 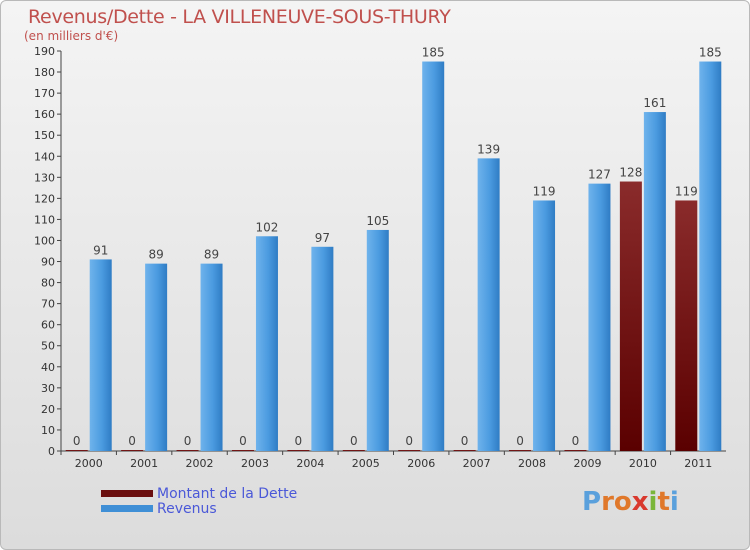 I want to click on logo-letter: r, so click(x=607, y=502).